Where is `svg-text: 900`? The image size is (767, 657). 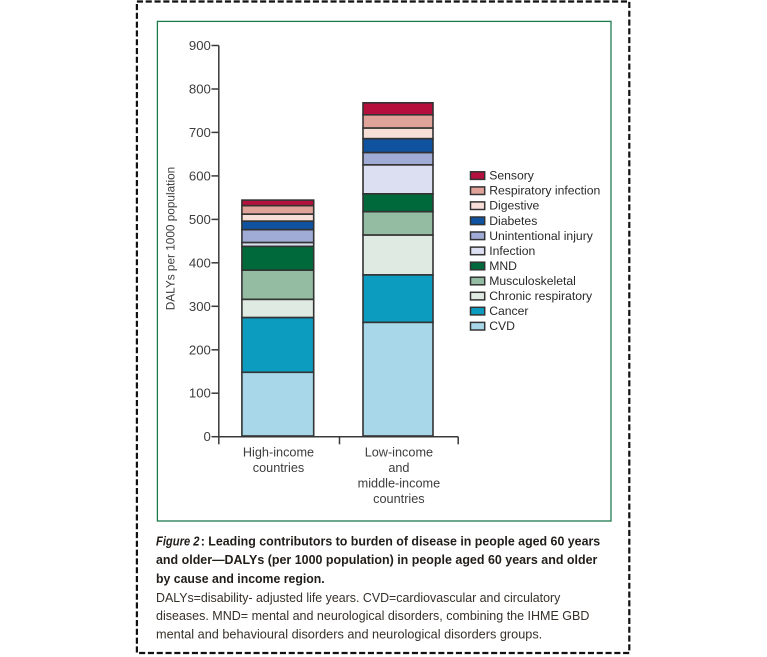
svg-text: 900 is located at coordinates (200, 45).